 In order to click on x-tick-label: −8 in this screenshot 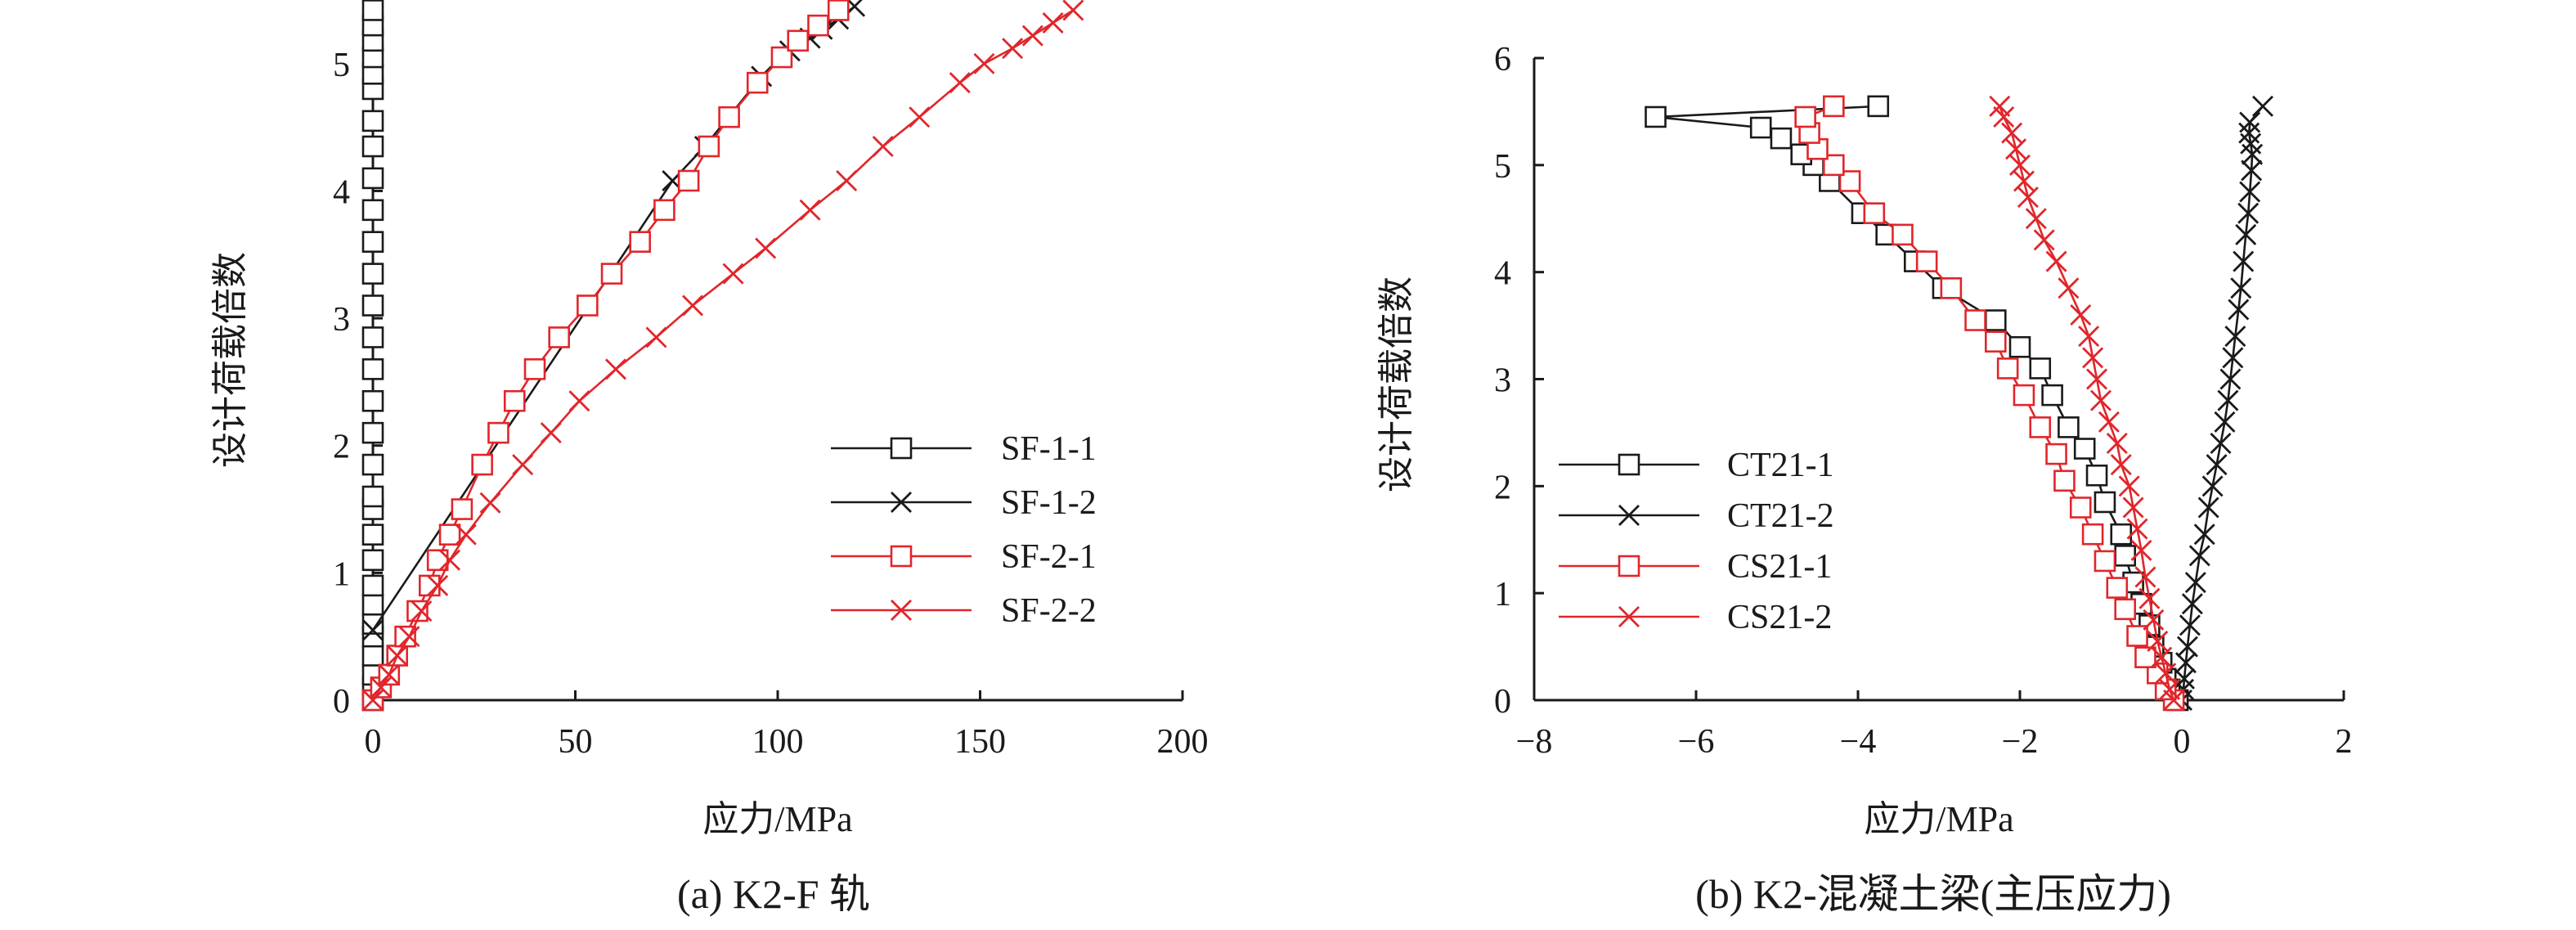, I will do `click(1534, 742)`.